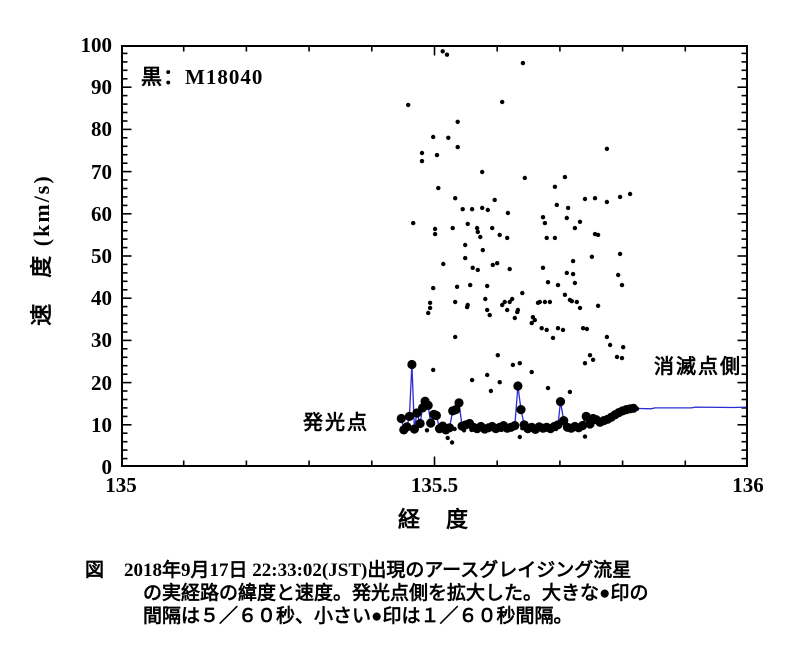 The image size is (800, 662). I want to click on caption-line-3: 間隔は５／６０秒、小さい●印は１／６０秒間隔。, so click(358, 616).